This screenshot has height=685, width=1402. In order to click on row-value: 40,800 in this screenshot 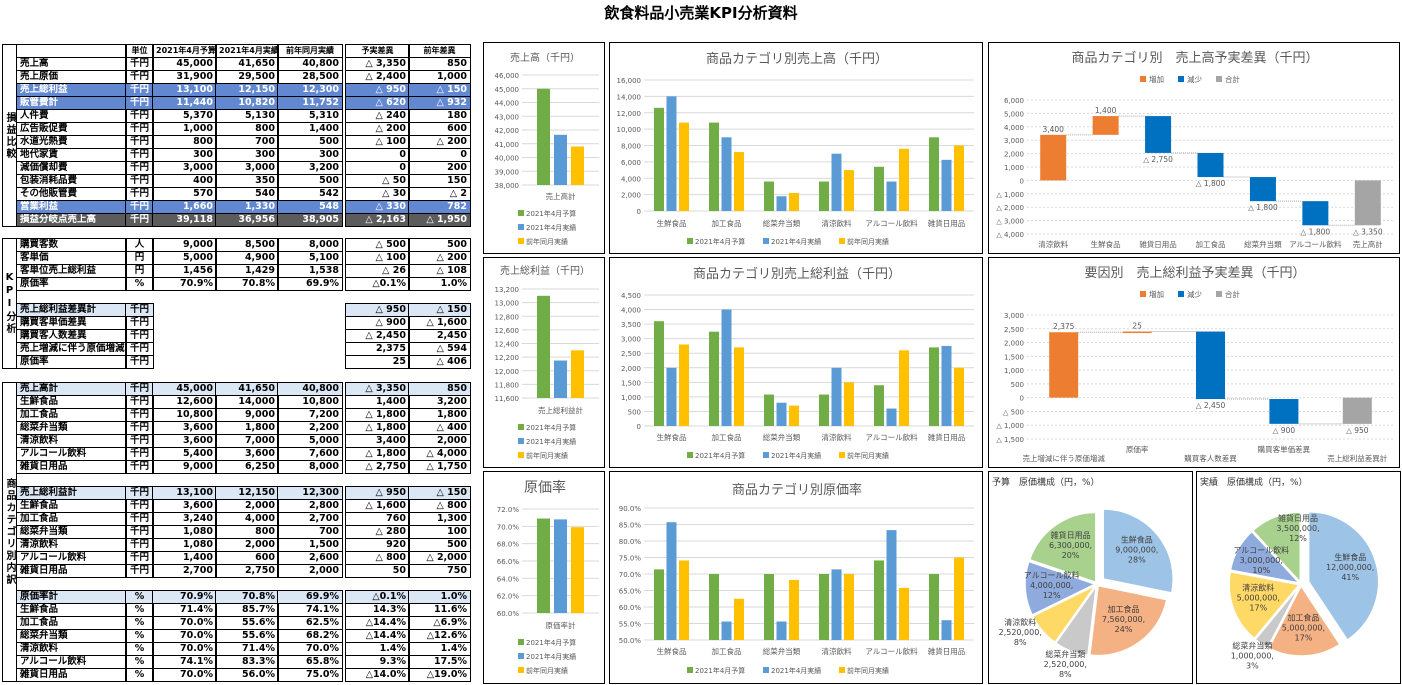, I will do `click(310, 64)`.